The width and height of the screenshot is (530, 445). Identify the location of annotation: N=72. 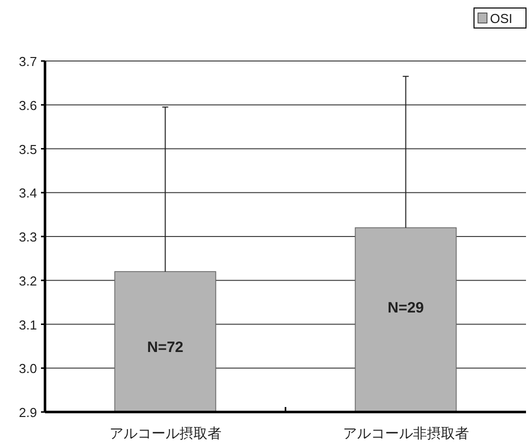
(165, 347).